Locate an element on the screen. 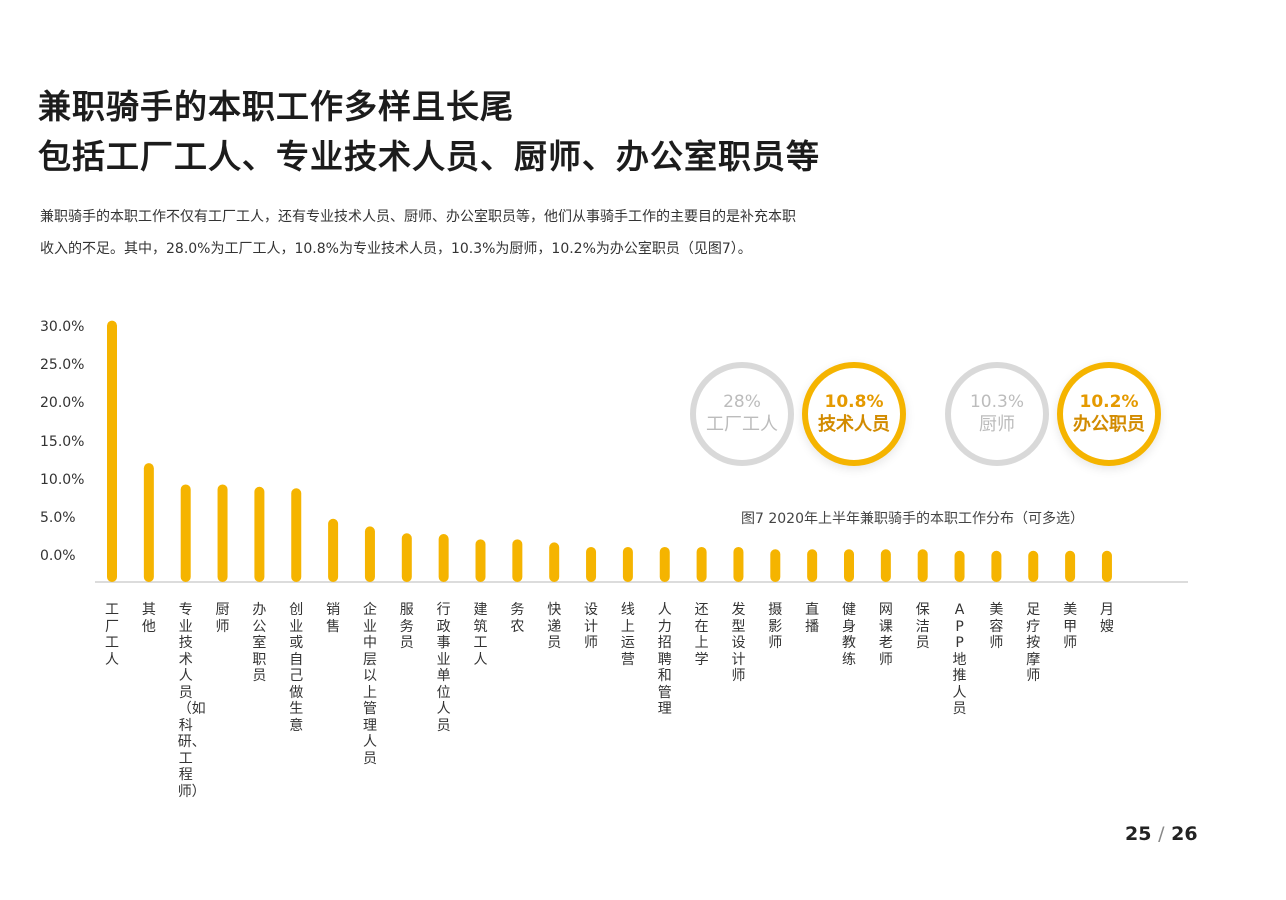 This screenshot has height=900, width=1286. x-tick-label: 厨师 is located at coordinates (222, 618).